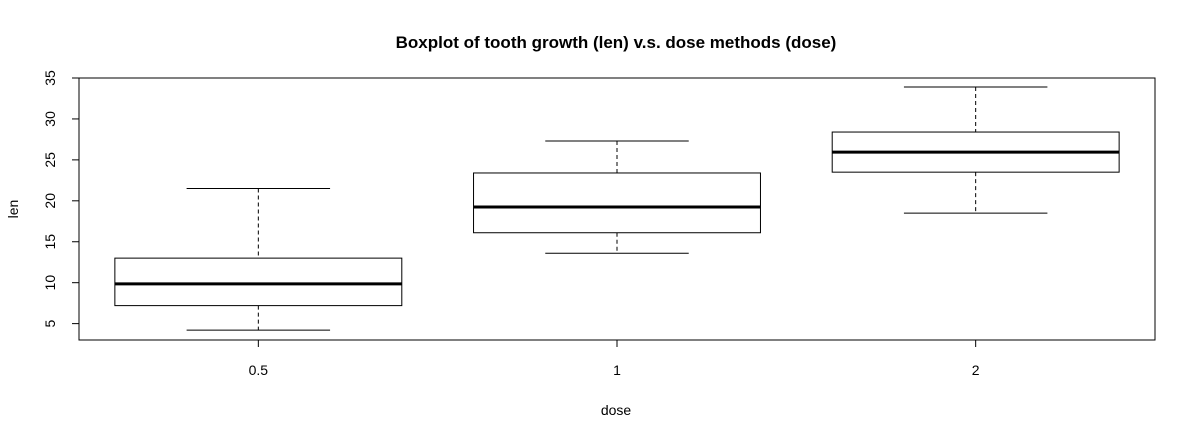 This screenshot has height=439, width=1195. What do you see at coordinates (50, 324) in the screenshot?
I see `y-tick-label: 5` at bounding box center [50, 324].